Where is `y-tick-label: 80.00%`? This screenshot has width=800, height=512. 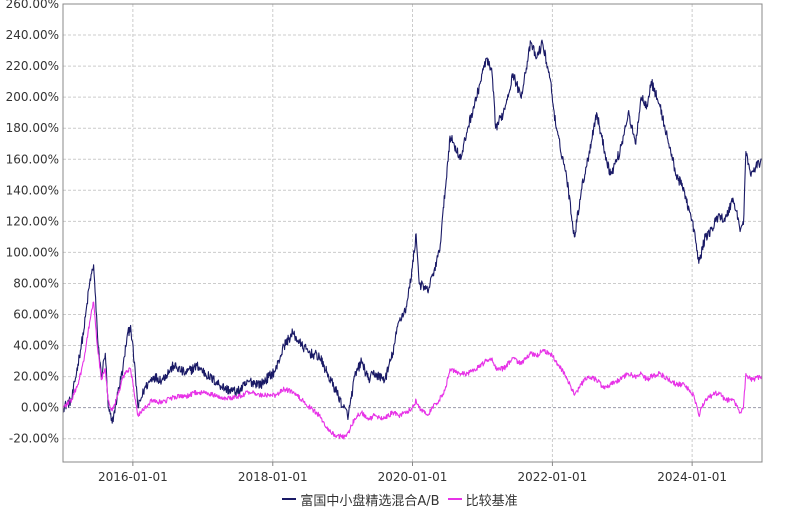
y-tick-label: 80.00% is located at coordinates (36, 283).